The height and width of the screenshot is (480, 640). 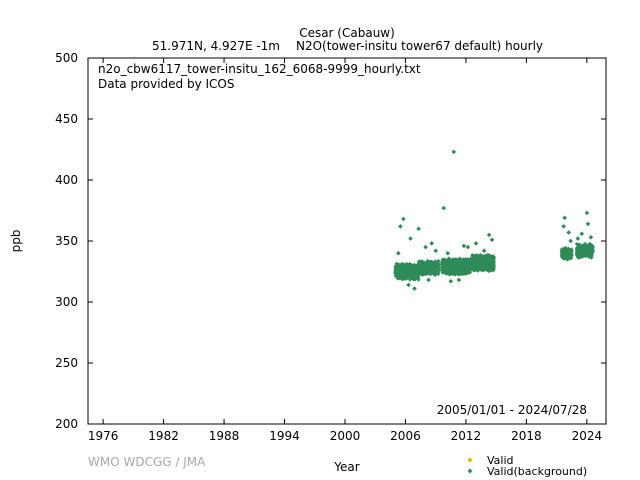 What do you see at coordinates (66, 424) in the screenshot?
I see `y-tick-label: 200` at bounding box center [66, 424].